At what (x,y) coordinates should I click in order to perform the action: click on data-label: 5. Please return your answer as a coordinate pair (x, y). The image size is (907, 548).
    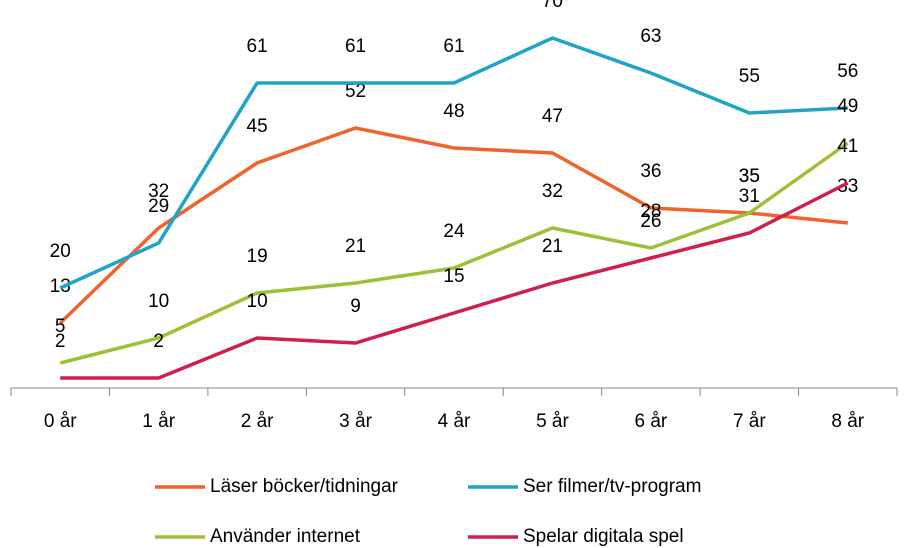
    Looking at the image, I should click on (60, 326).